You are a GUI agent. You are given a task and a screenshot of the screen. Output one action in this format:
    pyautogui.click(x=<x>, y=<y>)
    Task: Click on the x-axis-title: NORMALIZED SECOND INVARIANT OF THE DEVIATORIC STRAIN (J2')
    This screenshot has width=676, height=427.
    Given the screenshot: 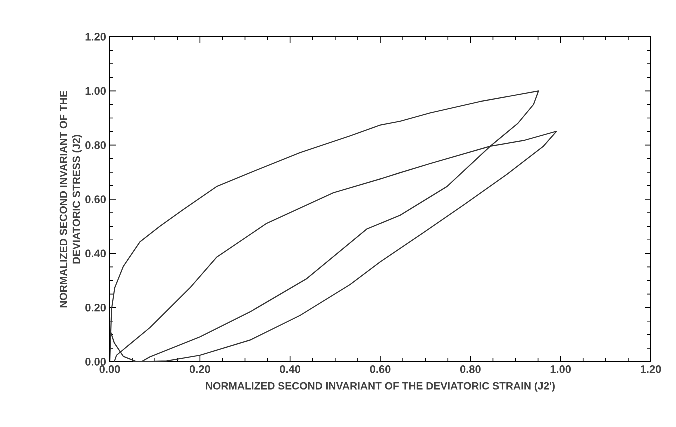 What is the action you would take?
    pyautogui.click(x=380, y=387)
    